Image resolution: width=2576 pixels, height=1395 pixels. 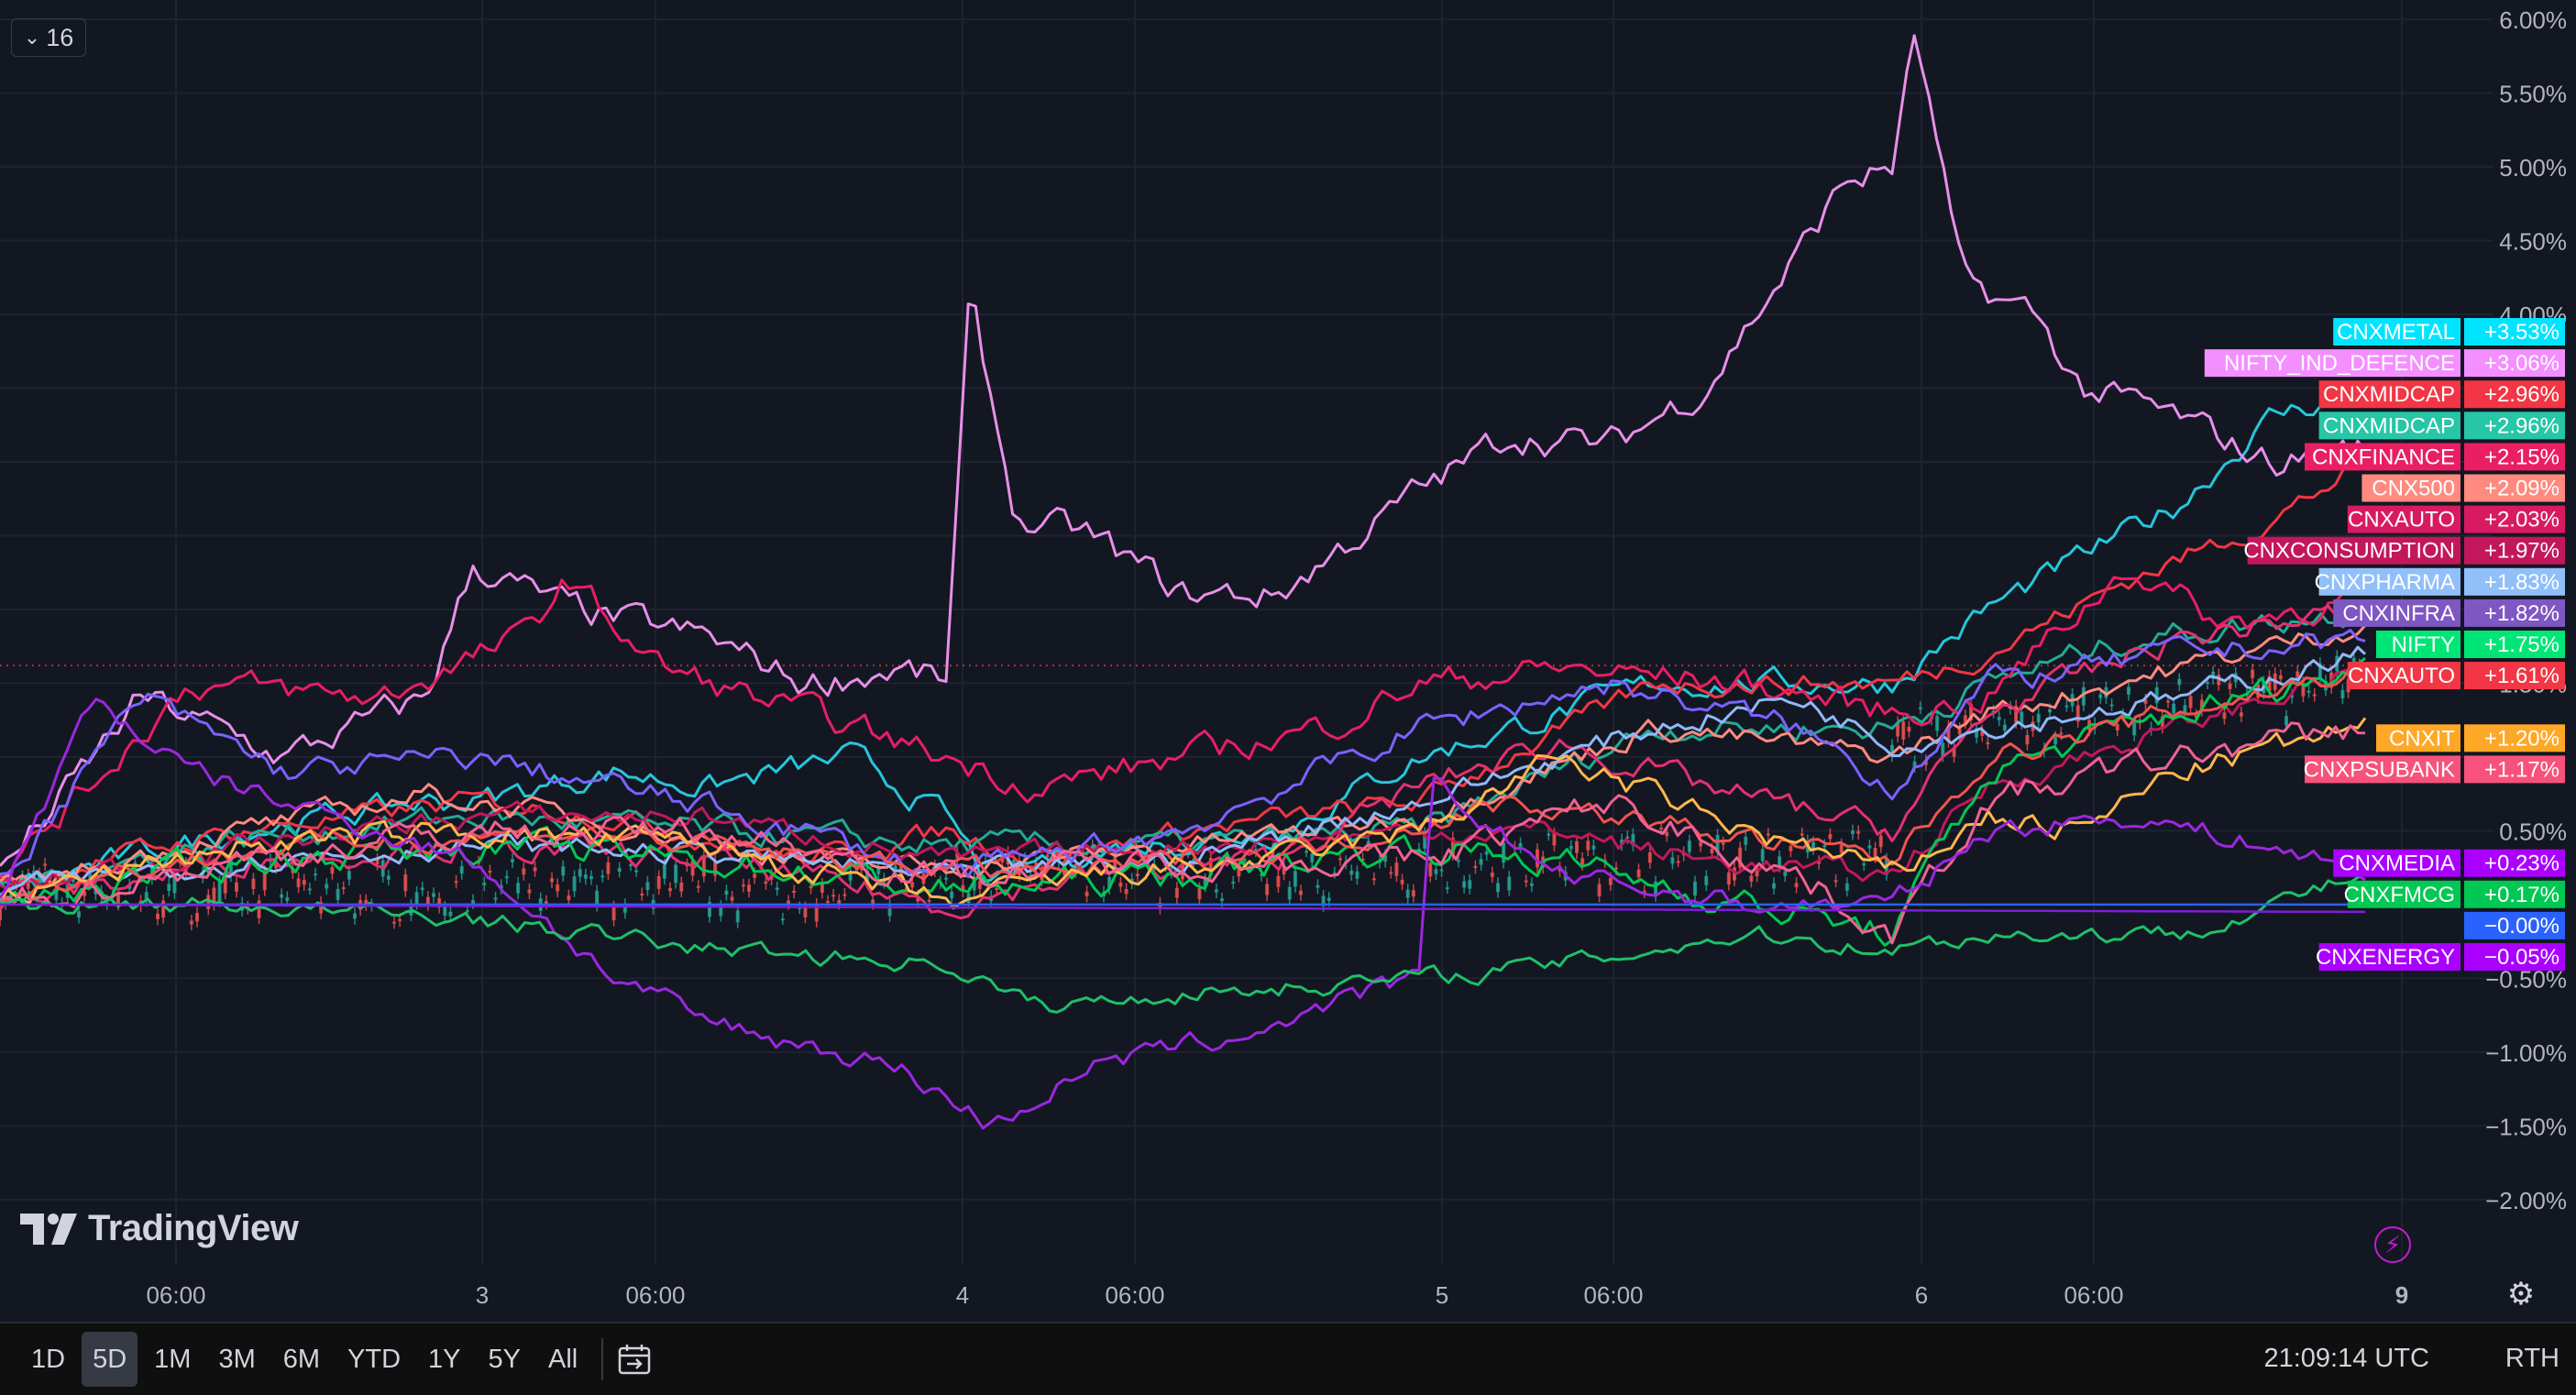 What do you see at coordinates (635, 1359) in the screenshot?
I see `date-range-icon` at bounding box center [635, 1359].